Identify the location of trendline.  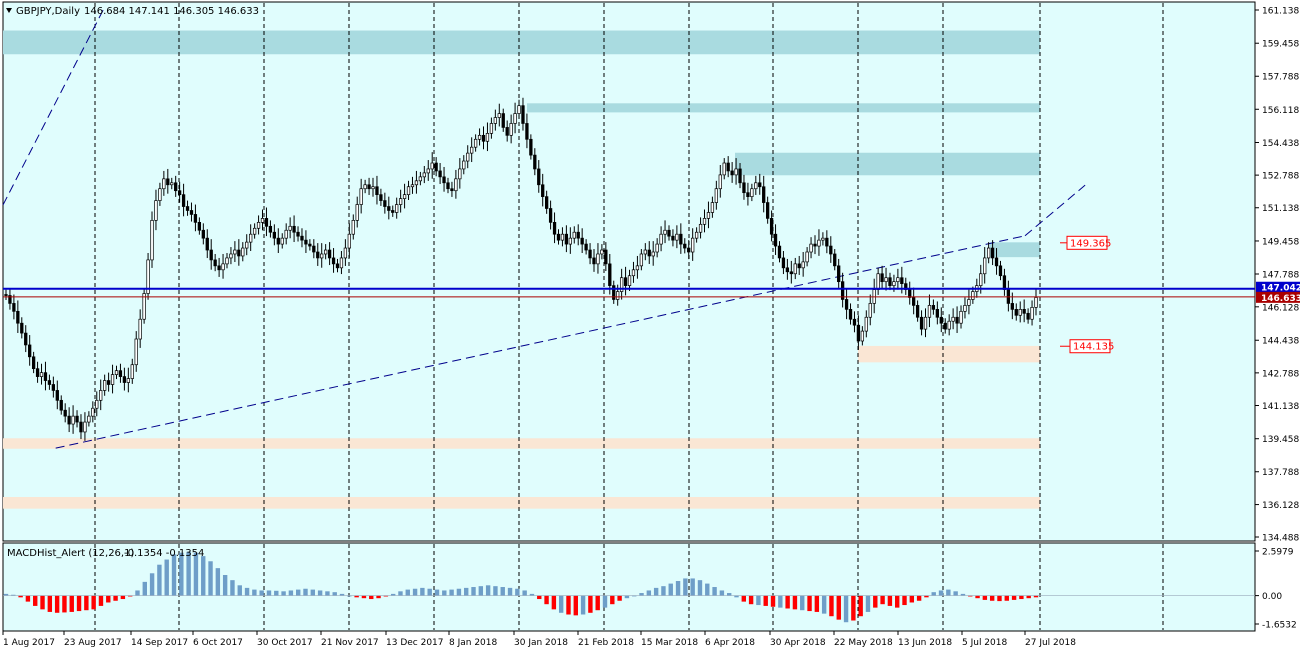
(53, 107).